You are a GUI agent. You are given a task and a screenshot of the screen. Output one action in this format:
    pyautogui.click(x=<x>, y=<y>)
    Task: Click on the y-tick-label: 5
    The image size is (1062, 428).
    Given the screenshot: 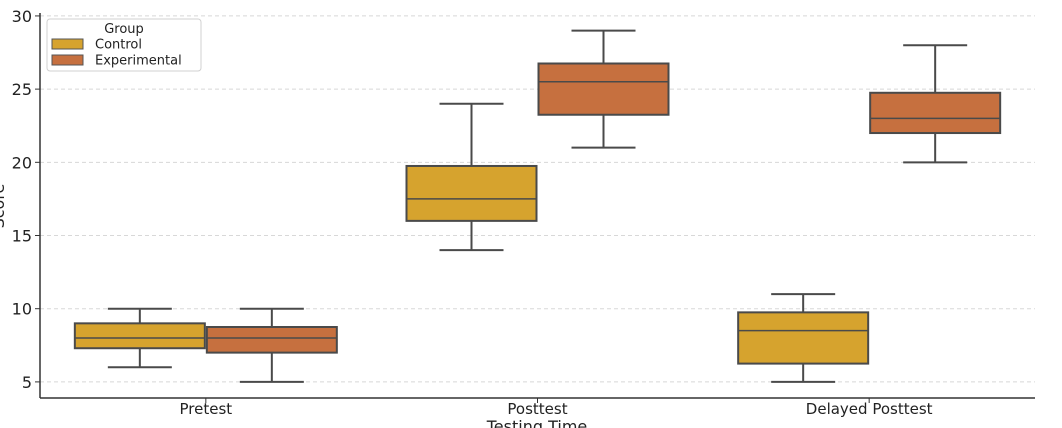 What is the action you would take?
    pyautogui.click(x=27, y=382)
    